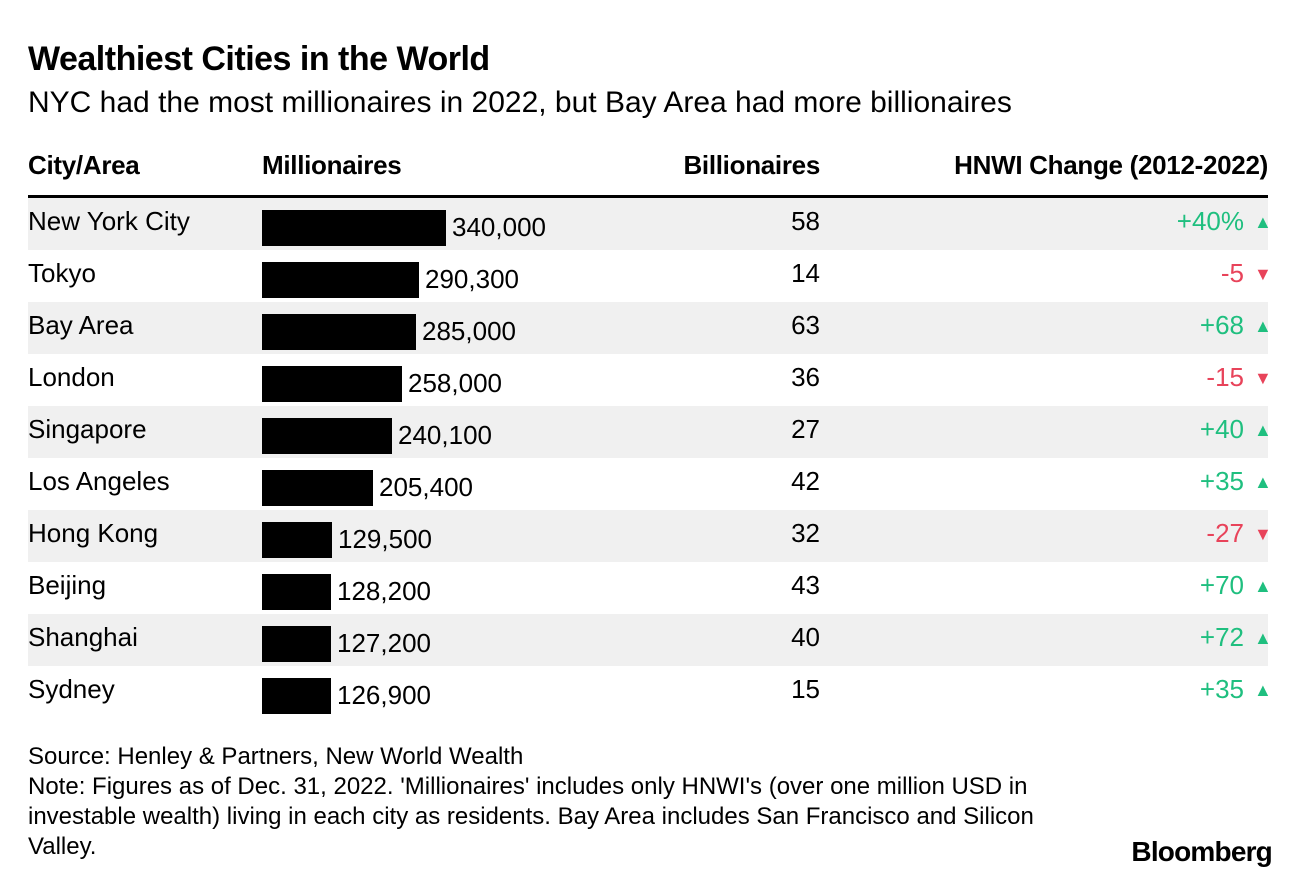 This screenshot has width=1296, height=886. I want to click on billionaires-cell: 58, so click(805, 221).